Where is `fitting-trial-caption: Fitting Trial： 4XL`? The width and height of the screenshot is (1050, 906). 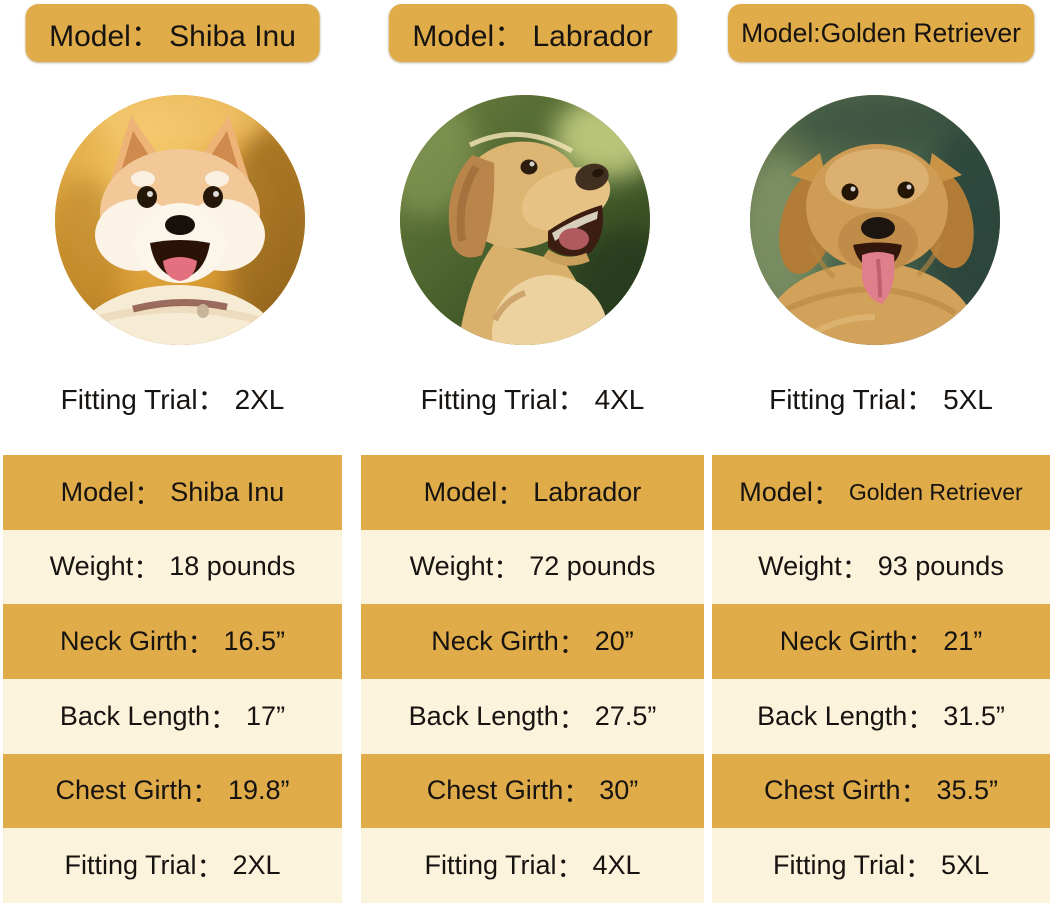
fitting-trial-caption: Fitting Trial： 4XL is located at coordinates (532, 398).